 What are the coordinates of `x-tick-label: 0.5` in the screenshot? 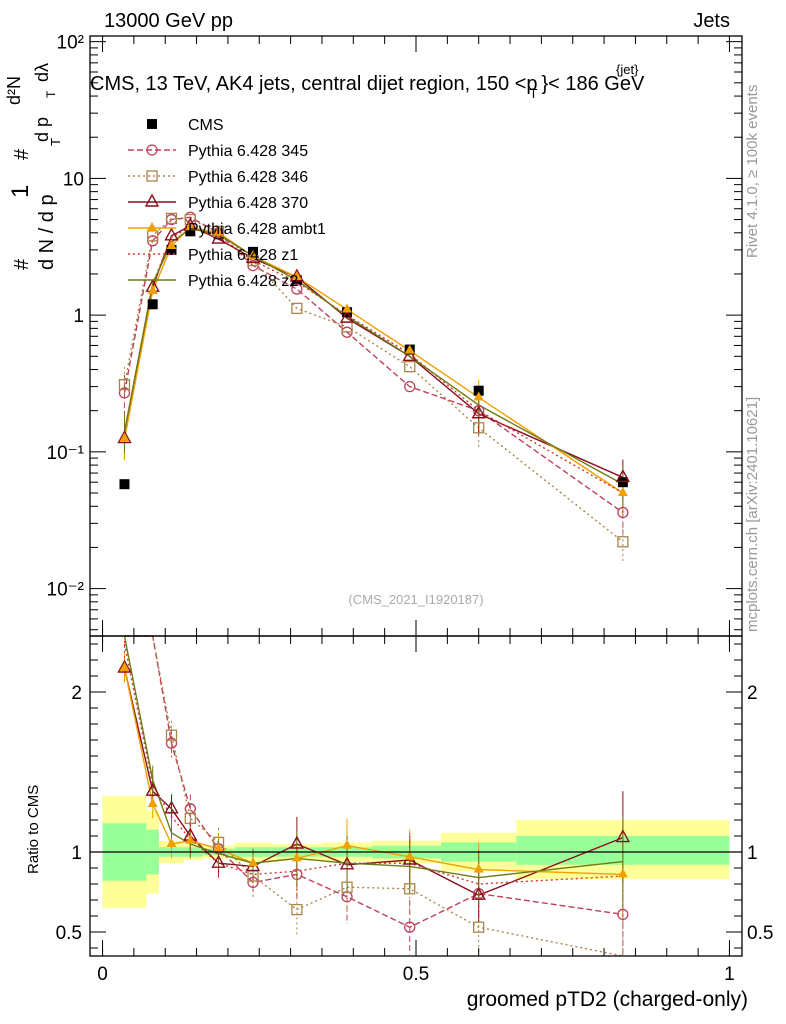 It's located at (416, 974).